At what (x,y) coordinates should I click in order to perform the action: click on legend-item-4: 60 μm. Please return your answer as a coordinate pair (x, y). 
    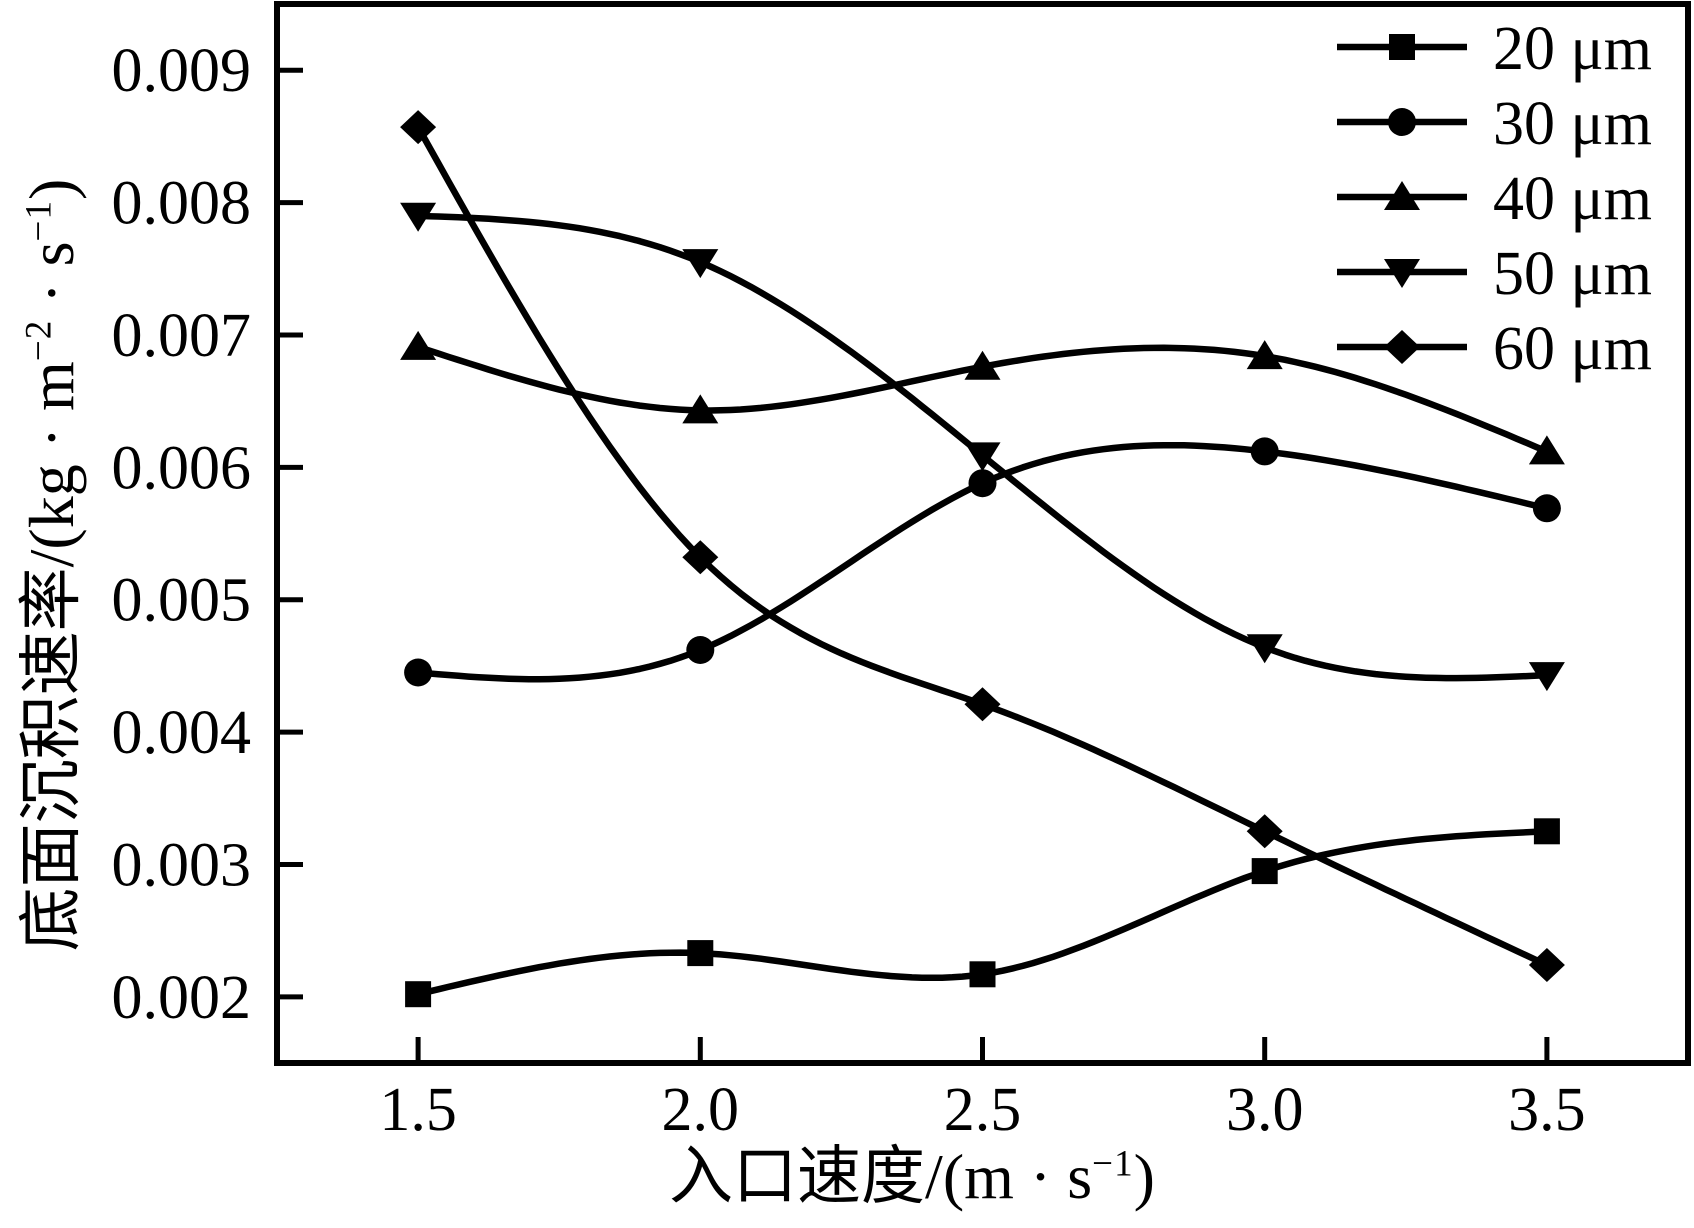
    Looking at the image, I should click on (1494, 349).